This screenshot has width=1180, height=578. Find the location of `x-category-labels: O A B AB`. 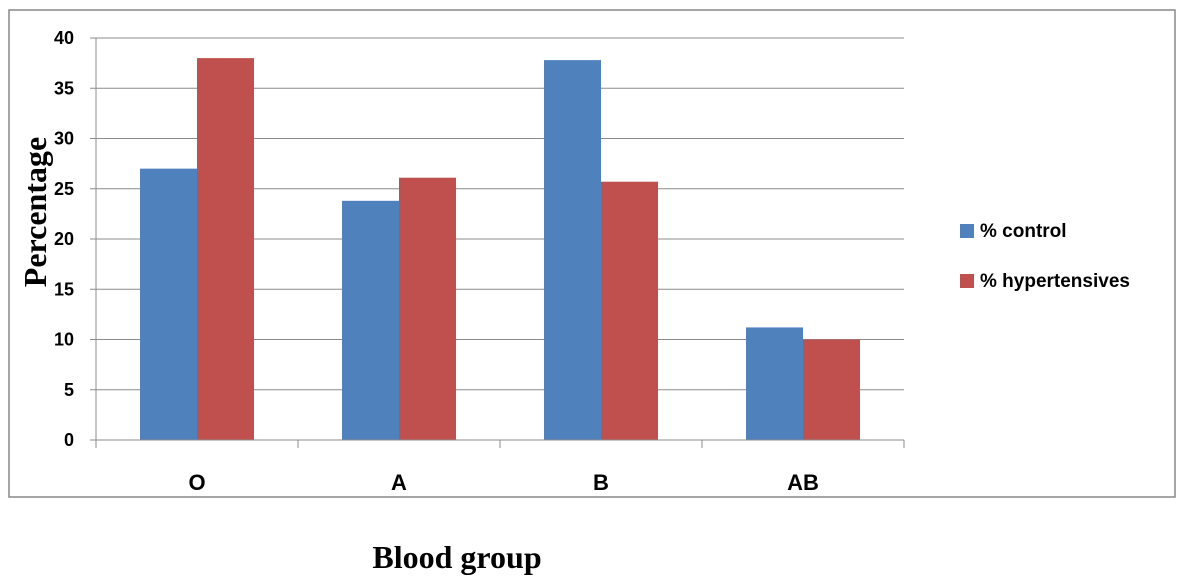

x-category-labels: O A B AB is located at coordinates (503, 482).